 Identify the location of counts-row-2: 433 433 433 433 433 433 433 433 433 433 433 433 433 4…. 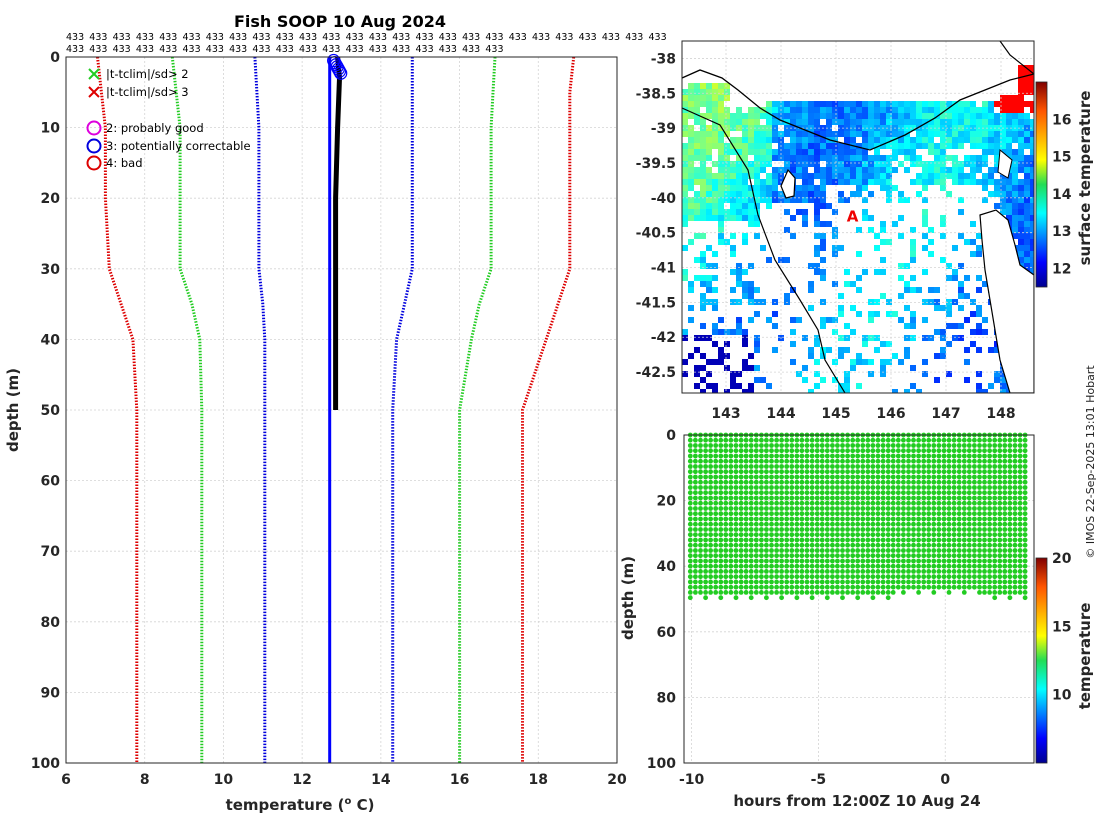
(285, 49).